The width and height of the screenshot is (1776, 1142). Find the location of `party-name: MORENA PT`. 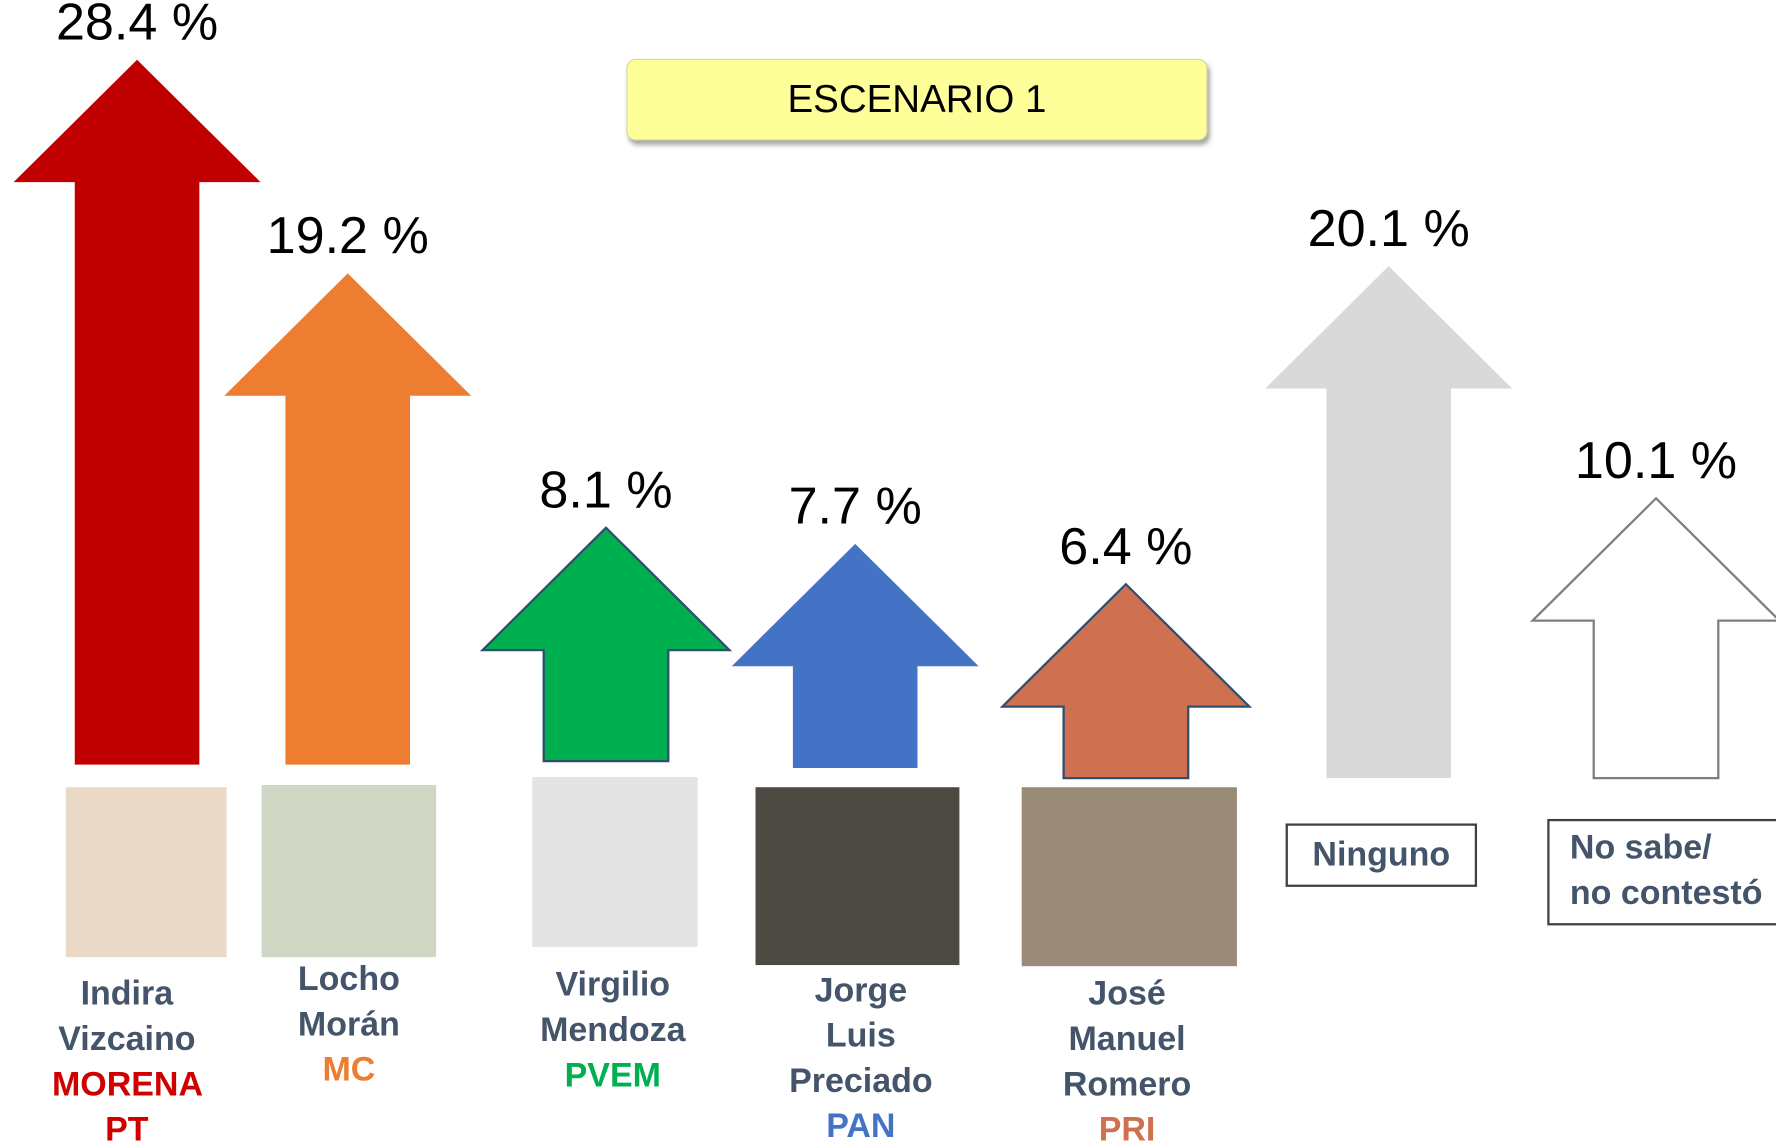

party-name: MORENA PT is located at coordinates (127, 1103).